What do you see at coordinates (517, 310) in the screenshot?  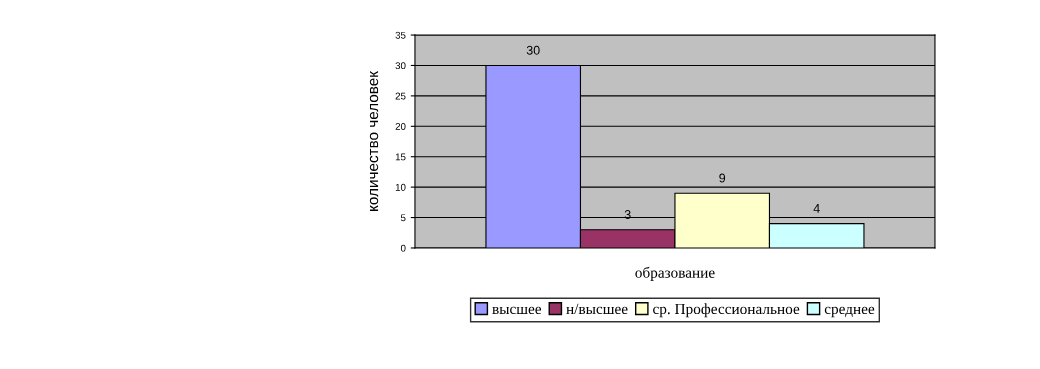 I see `legend-label: высшее` at bounding box center [517, 310].